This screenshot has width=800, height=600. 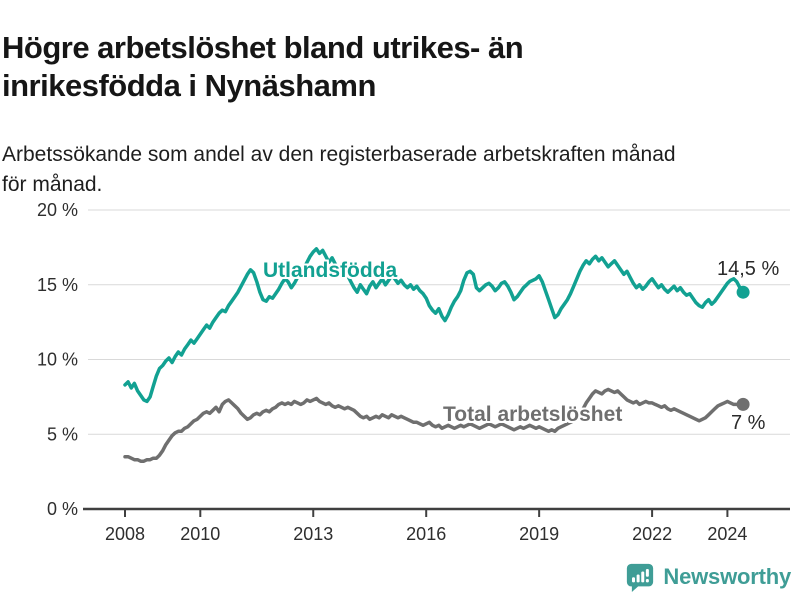 I want to click on subtitle-line-2: för månad., so click(x=52, y=184).